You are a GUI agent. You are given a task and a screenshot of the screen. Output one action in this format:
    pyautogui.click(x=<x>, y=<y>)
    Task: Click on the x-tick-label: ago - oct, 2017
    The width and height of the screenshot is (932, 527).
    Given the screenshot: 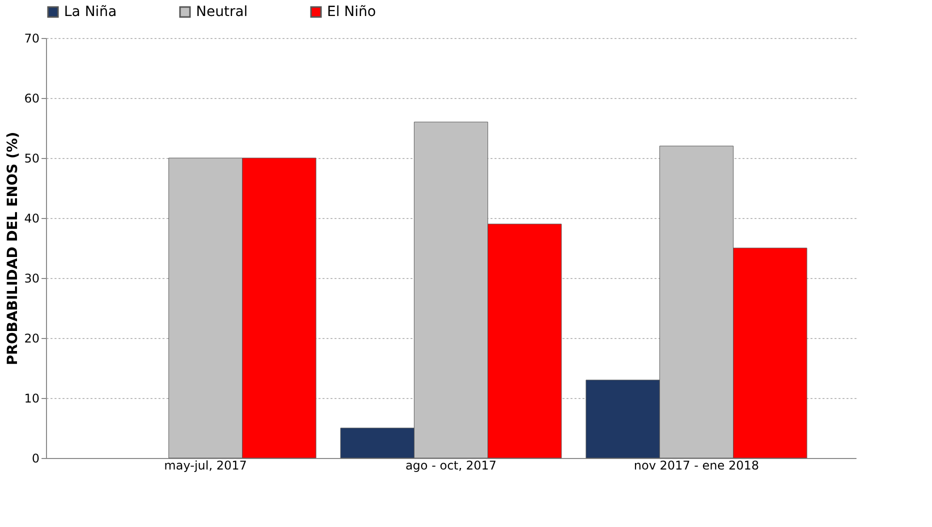 What is the action you would take?
    pyautogui.click(x=451, y=465)
    